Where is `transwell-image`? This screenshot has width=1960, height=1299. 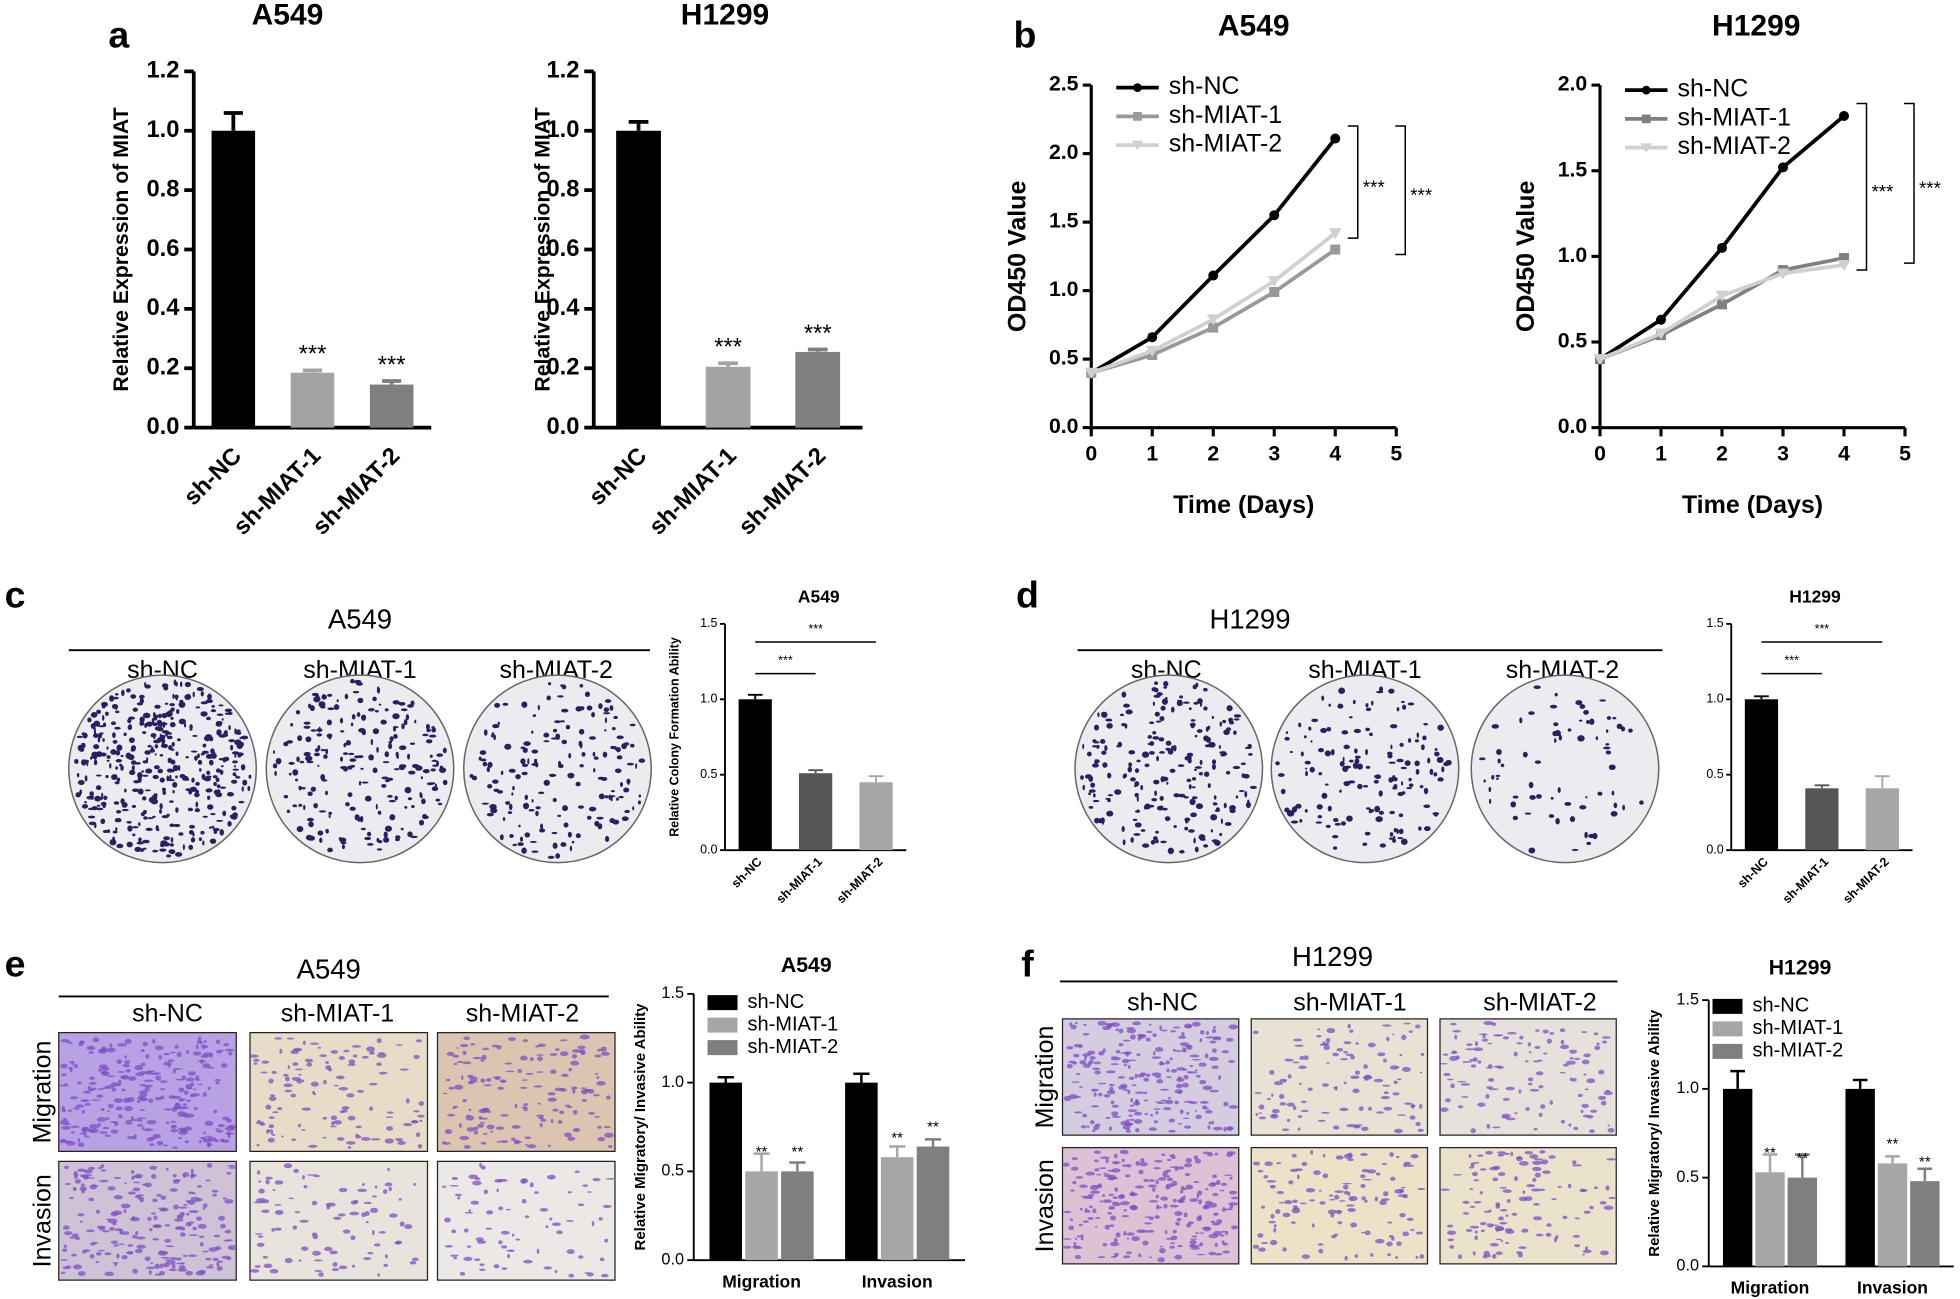 transwell-image is located at coordinates (1151, 1077).